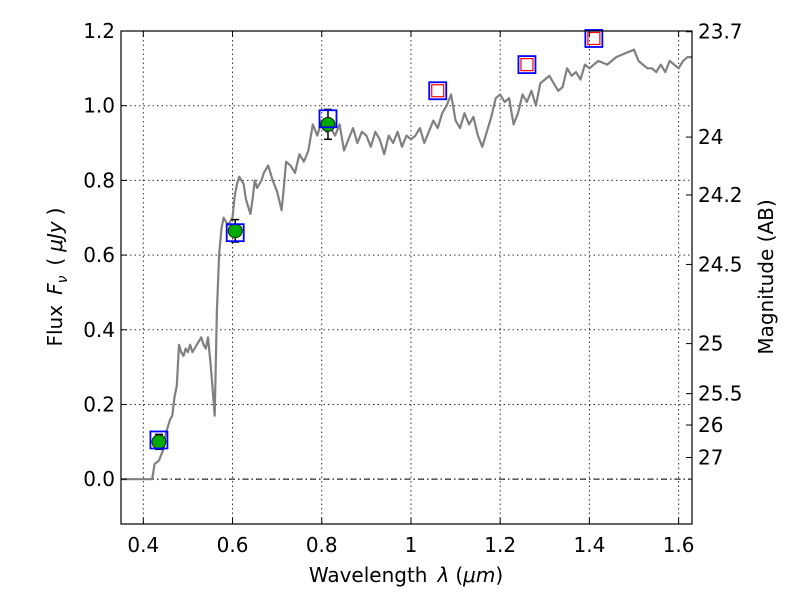 The width and height of the screenshot is (800, 600). What do you see at coordinates (99, 330) in the screenshot?
I see `y-tick-label: 0.4` at bounding box center [99, 330].